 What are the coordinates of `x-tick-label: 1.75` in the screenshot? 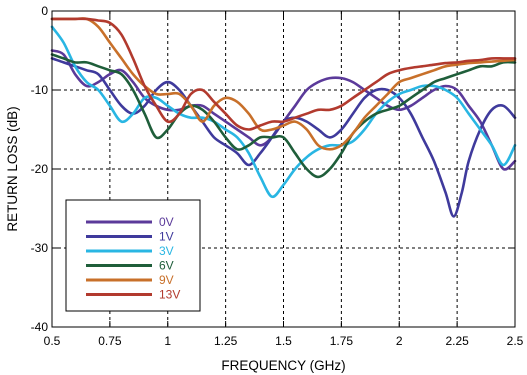 It's located at (342, 341).